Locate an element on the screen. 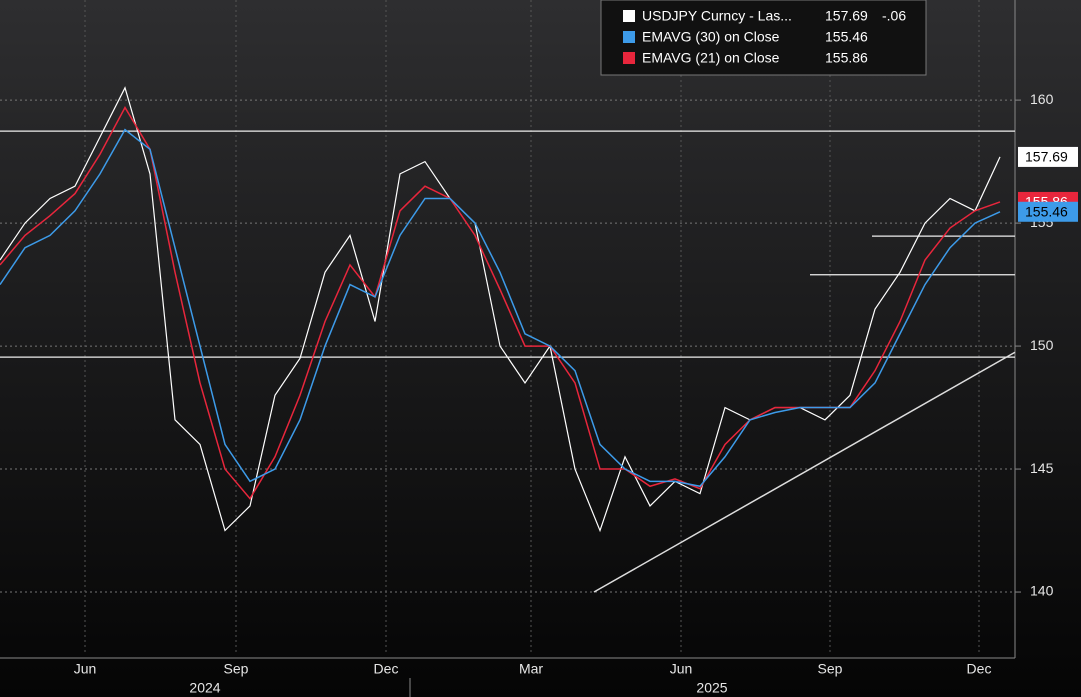 Image resolution: width=1081 pixels, height=697 pixels. last-value-label: 155.46 is located at coordinates (1046, 211).